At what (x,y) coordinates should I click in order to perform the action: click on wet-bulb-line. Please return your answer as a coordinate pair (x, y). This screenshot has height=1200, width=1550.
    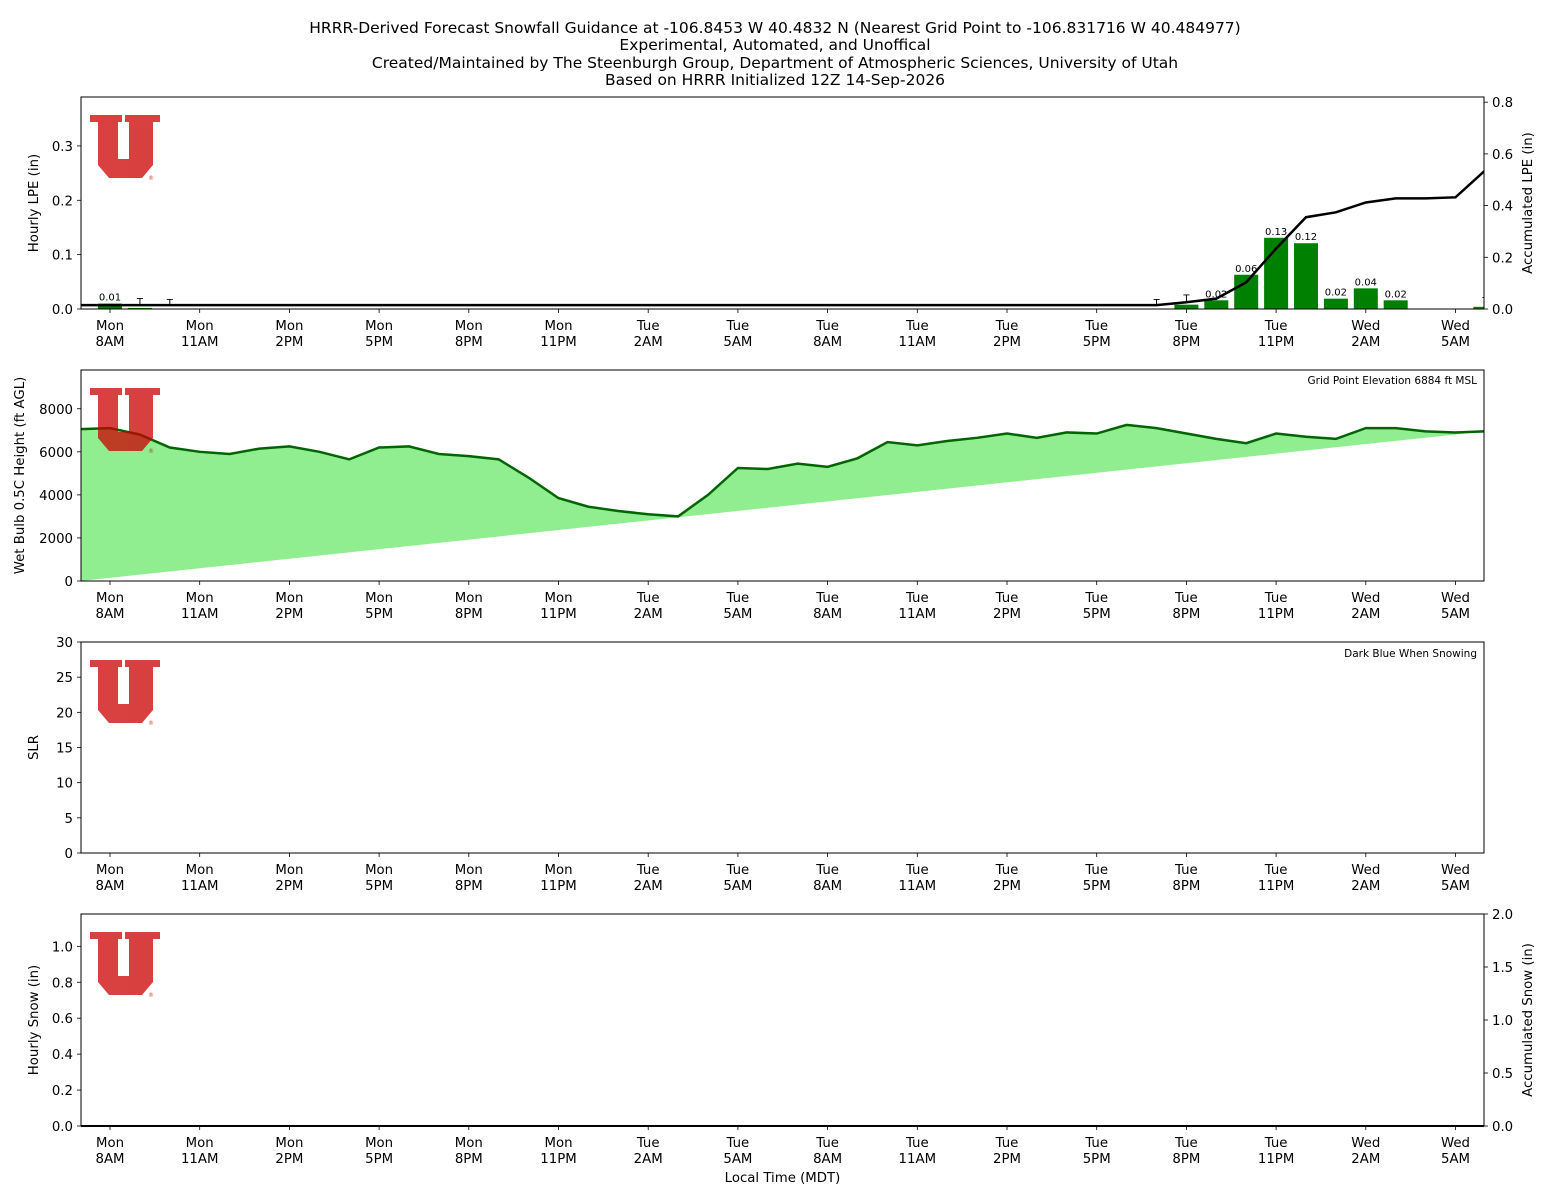
    Looking at the image, I should click on (782, 470).